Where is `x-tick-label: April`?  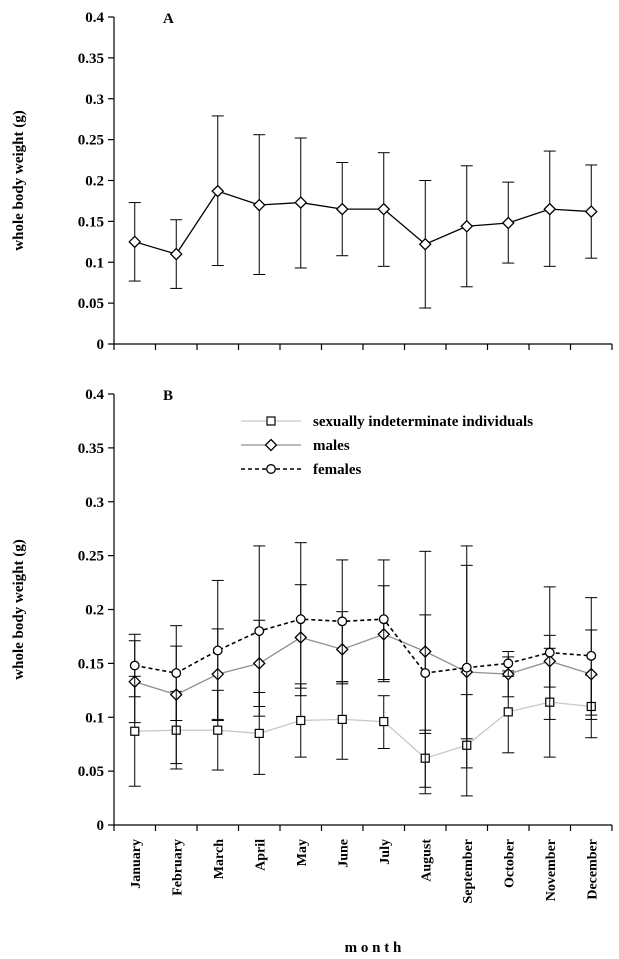 x-tick-label: April is located at coordinates (260, 855).